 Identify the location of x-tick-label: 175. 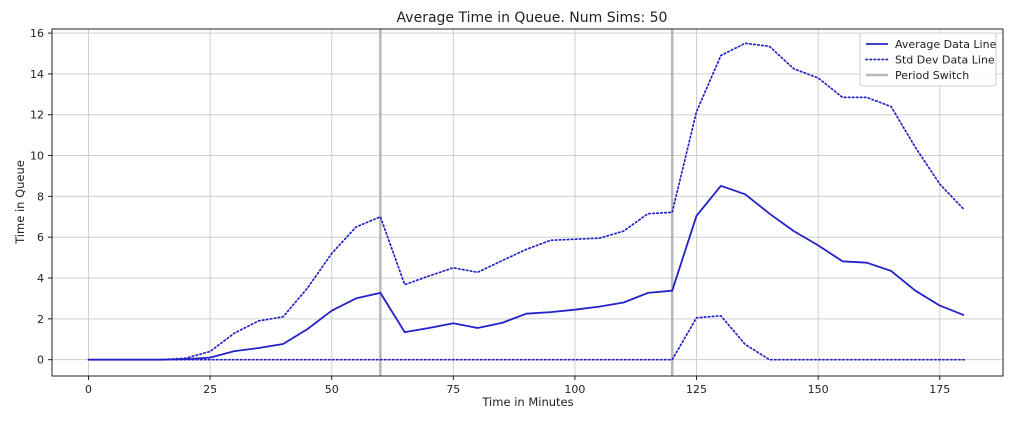
(939, 389).